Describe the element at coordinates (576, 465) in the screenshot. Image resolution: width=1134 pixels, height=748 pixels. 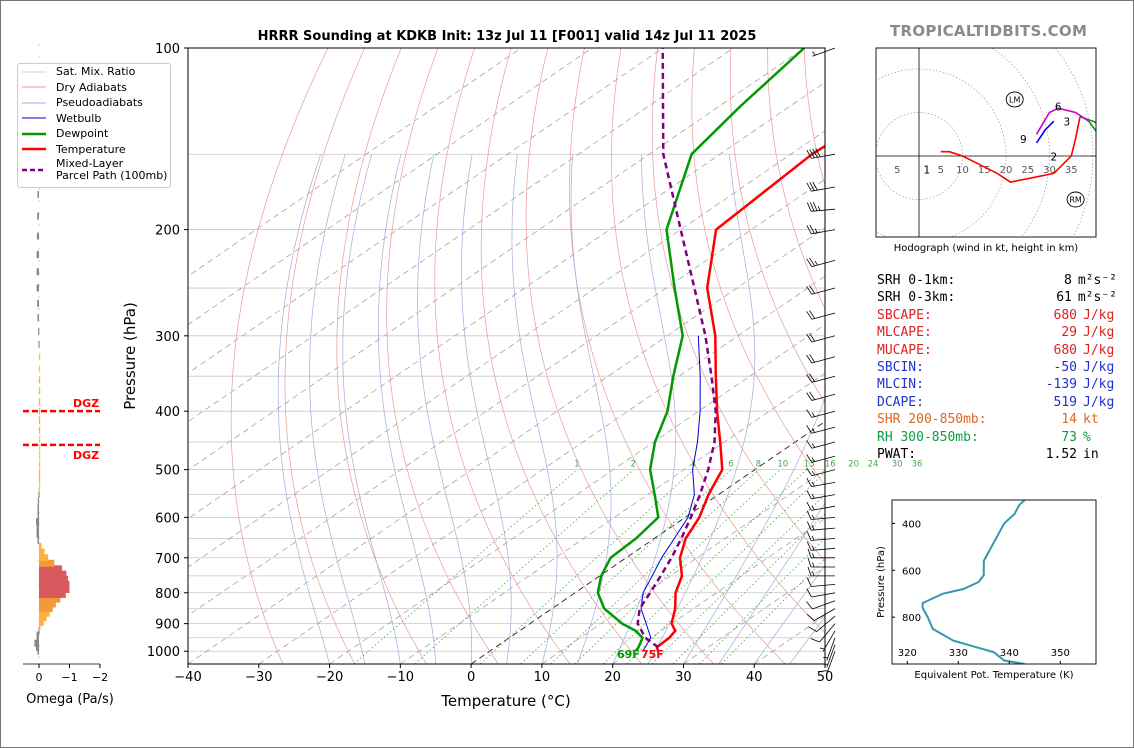
I see `mixing-ratio-label: 1` at that location.